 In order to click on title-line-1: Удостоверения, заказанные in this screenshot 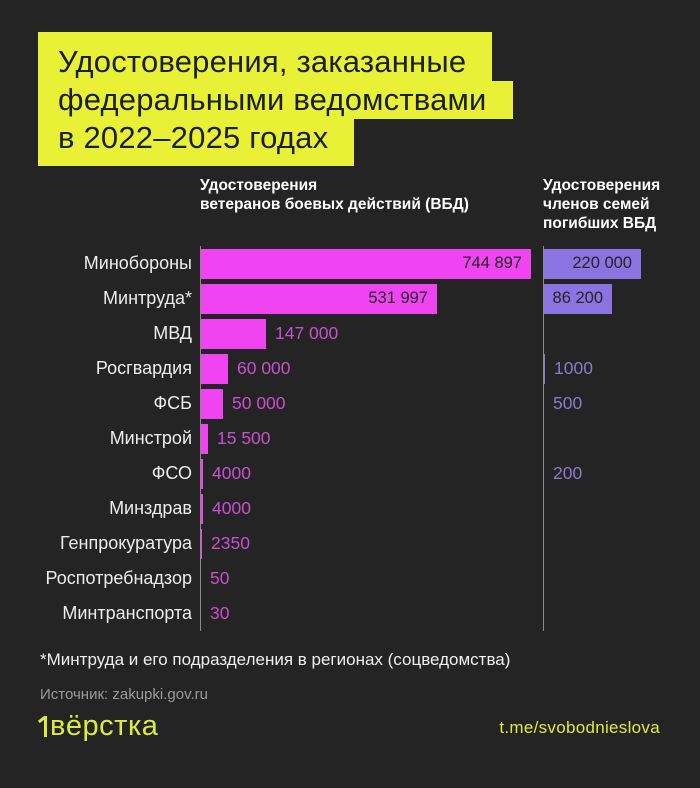, I will do `click(265, 56)`.